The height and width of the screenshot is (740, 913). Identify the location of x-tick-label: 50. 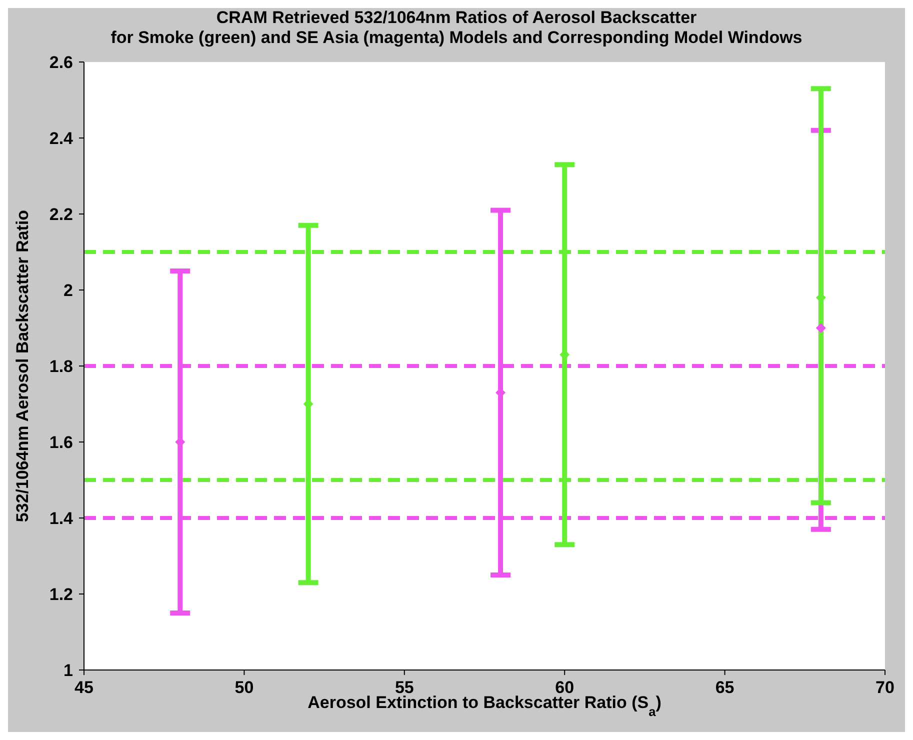
(244, 688).